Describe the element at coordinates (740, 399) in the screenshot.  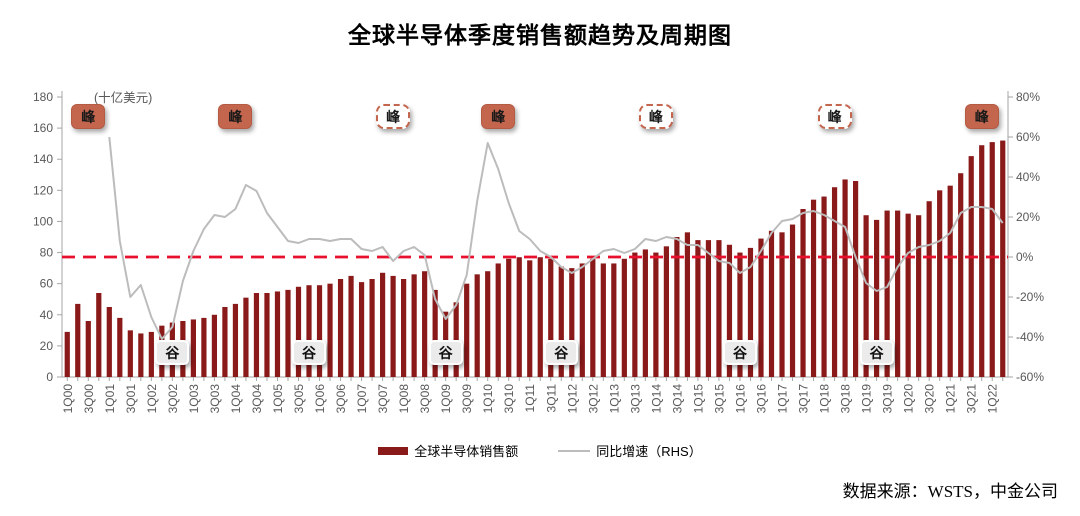
I see `x-tick-label: 1Q16` at that location.